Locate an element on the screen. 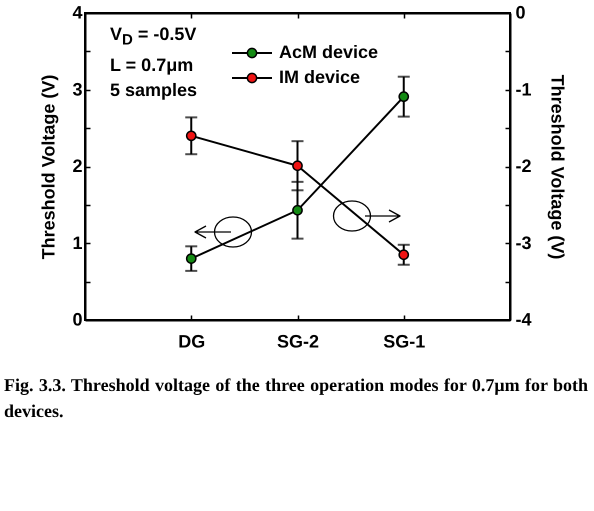 This screenshot has width=594, height=511. y-tick-label: 4 is located at coordinates (77, 12).